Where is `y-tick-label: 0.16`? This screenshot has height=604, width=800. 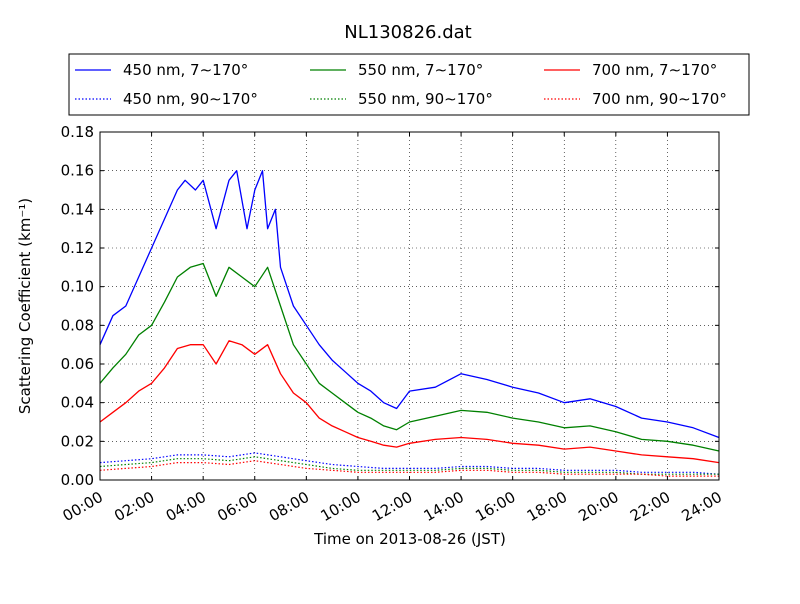 y-tick-label: 0.16 is located at coordinates (77, 171).